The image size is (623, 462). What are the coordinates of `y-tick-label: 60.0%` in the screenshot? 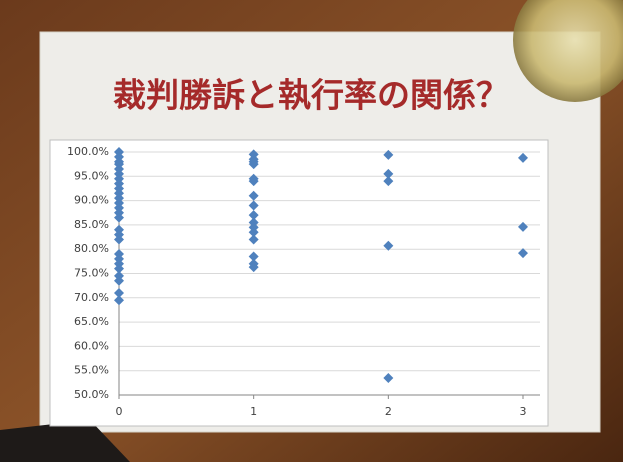 It's located at (91, 345).